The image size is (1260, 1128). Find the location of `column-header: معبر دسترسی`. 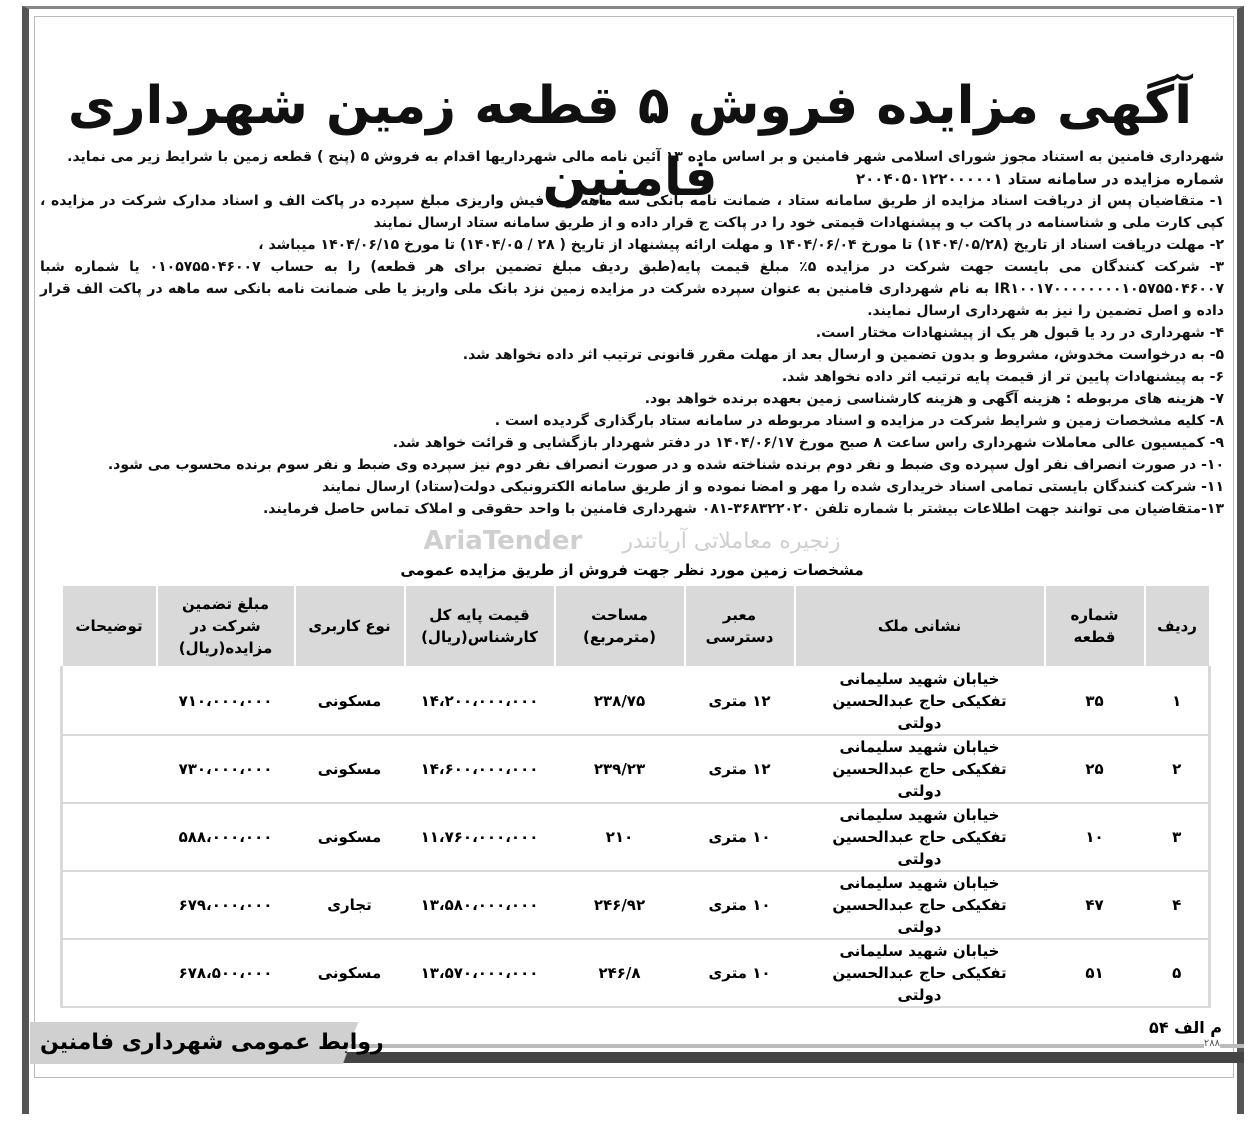

column-header: معبر دسترسی is located at coordinates (739, 626).